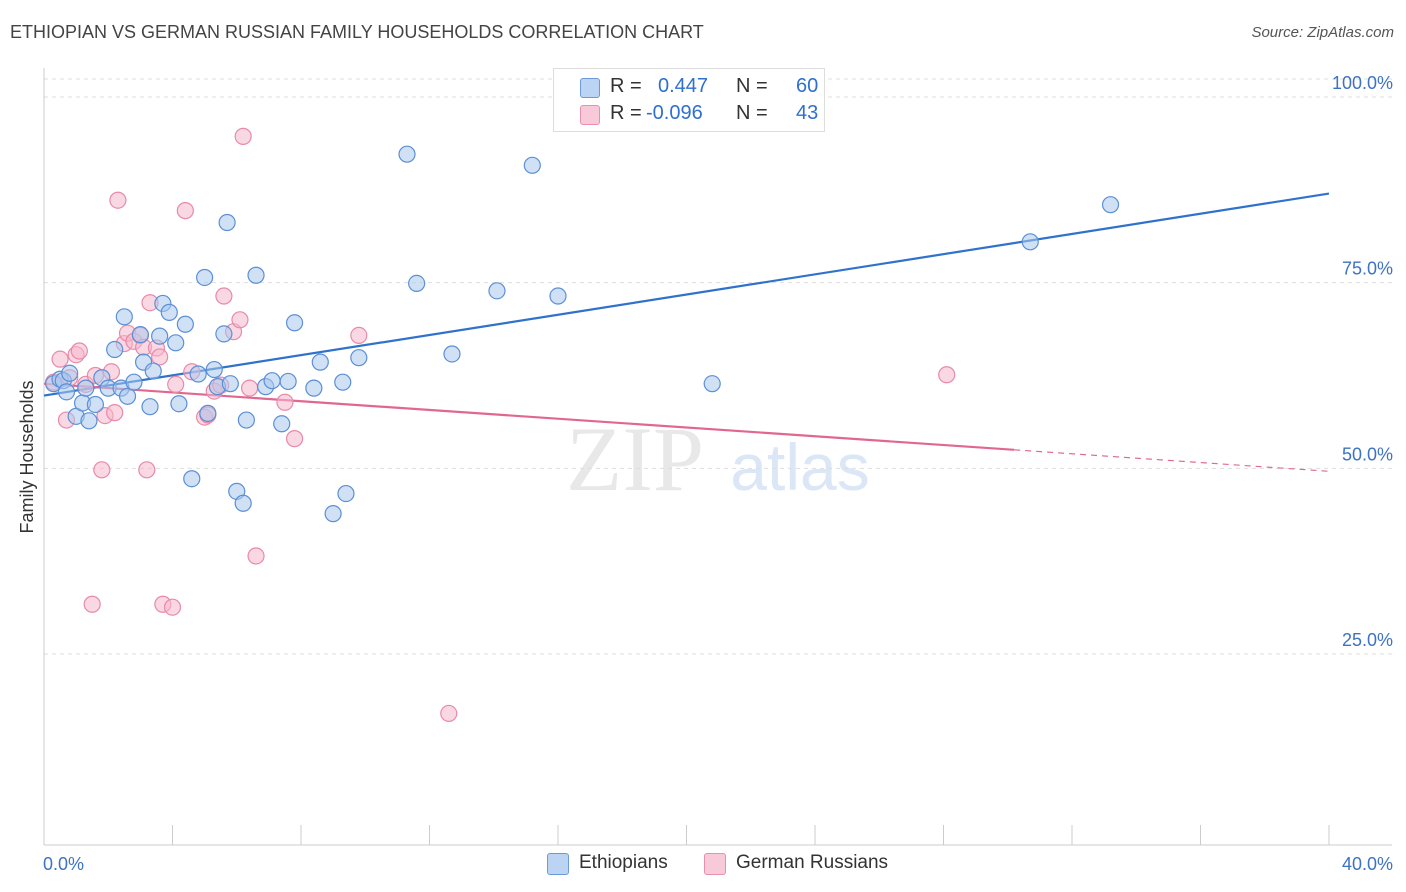 The height and width of the screenshot is (892, 1406). Describe the element at coordinates (715, 864) in the screenshot. I see `bottom-legend-swatch-pink` at that location.